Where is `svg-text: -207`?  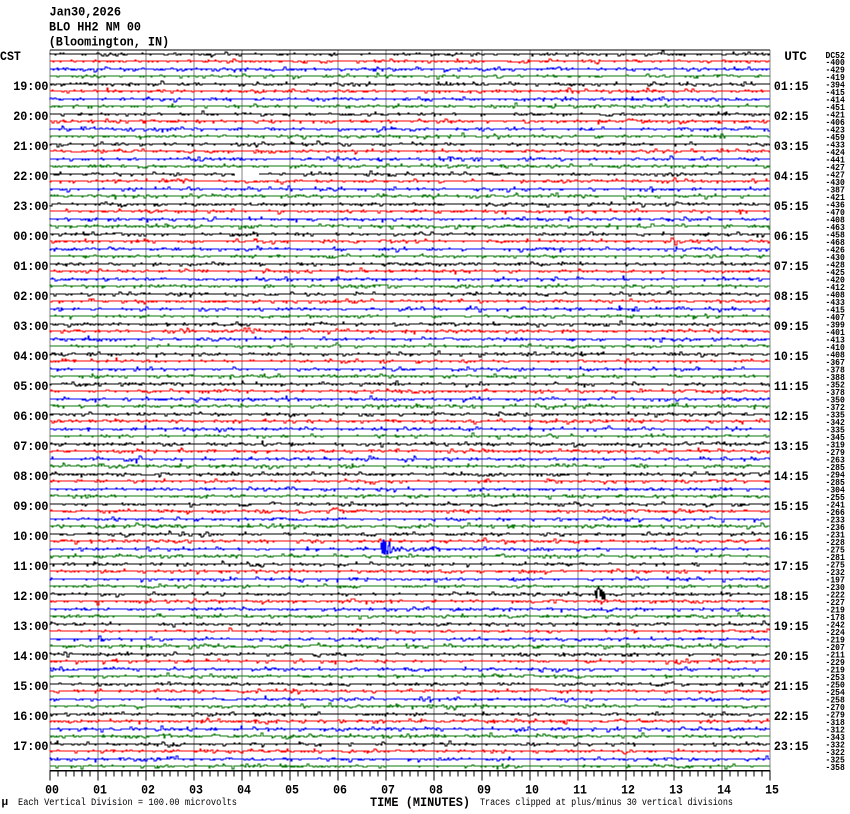
svg-text: -207 is located at coordinates (835, 648).